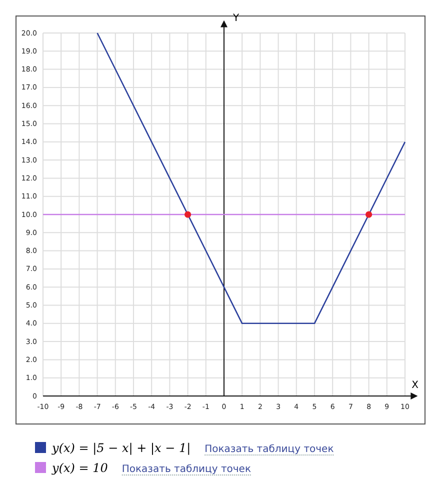  Describe the element at coordinates (121, 448) in the screenshot. I see `legend-label: y(x) = |5 − x| + |x − 1|` at that location.